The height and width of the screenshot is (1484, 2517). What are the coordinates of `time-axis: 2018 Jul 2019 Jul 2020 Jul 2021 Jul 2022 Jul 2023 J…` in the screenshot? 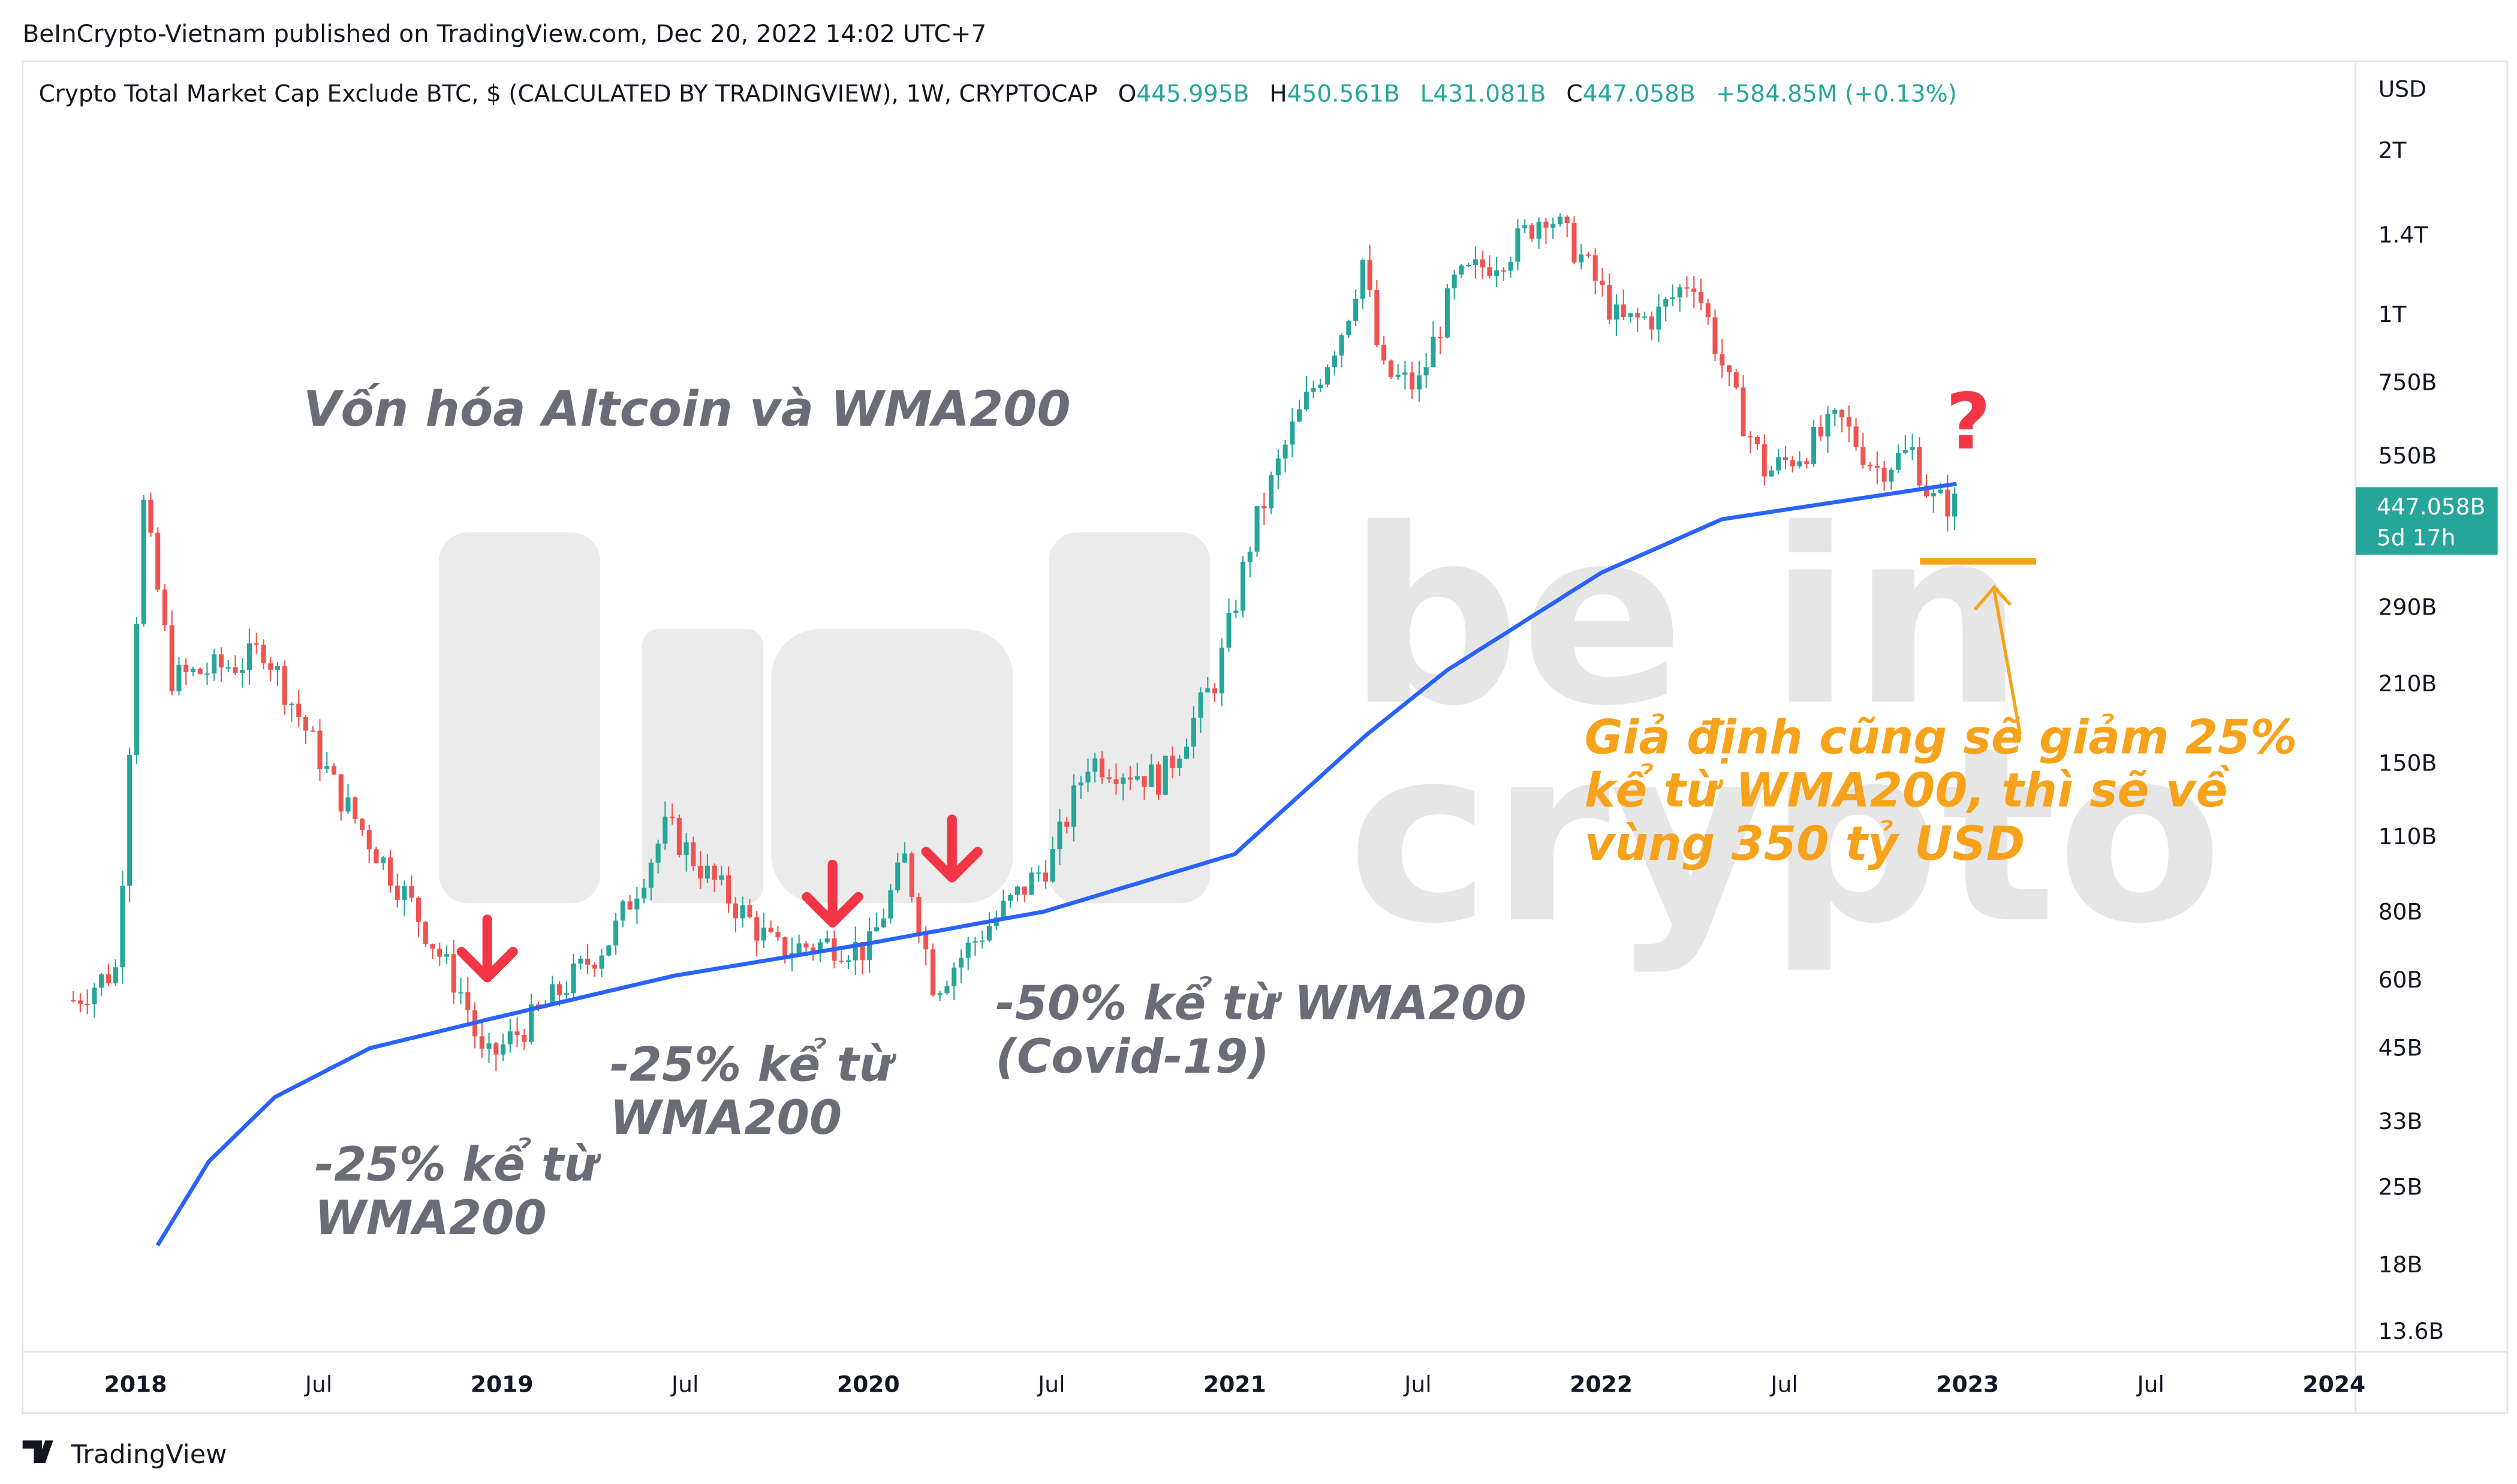 It's located at (1235, 1384).